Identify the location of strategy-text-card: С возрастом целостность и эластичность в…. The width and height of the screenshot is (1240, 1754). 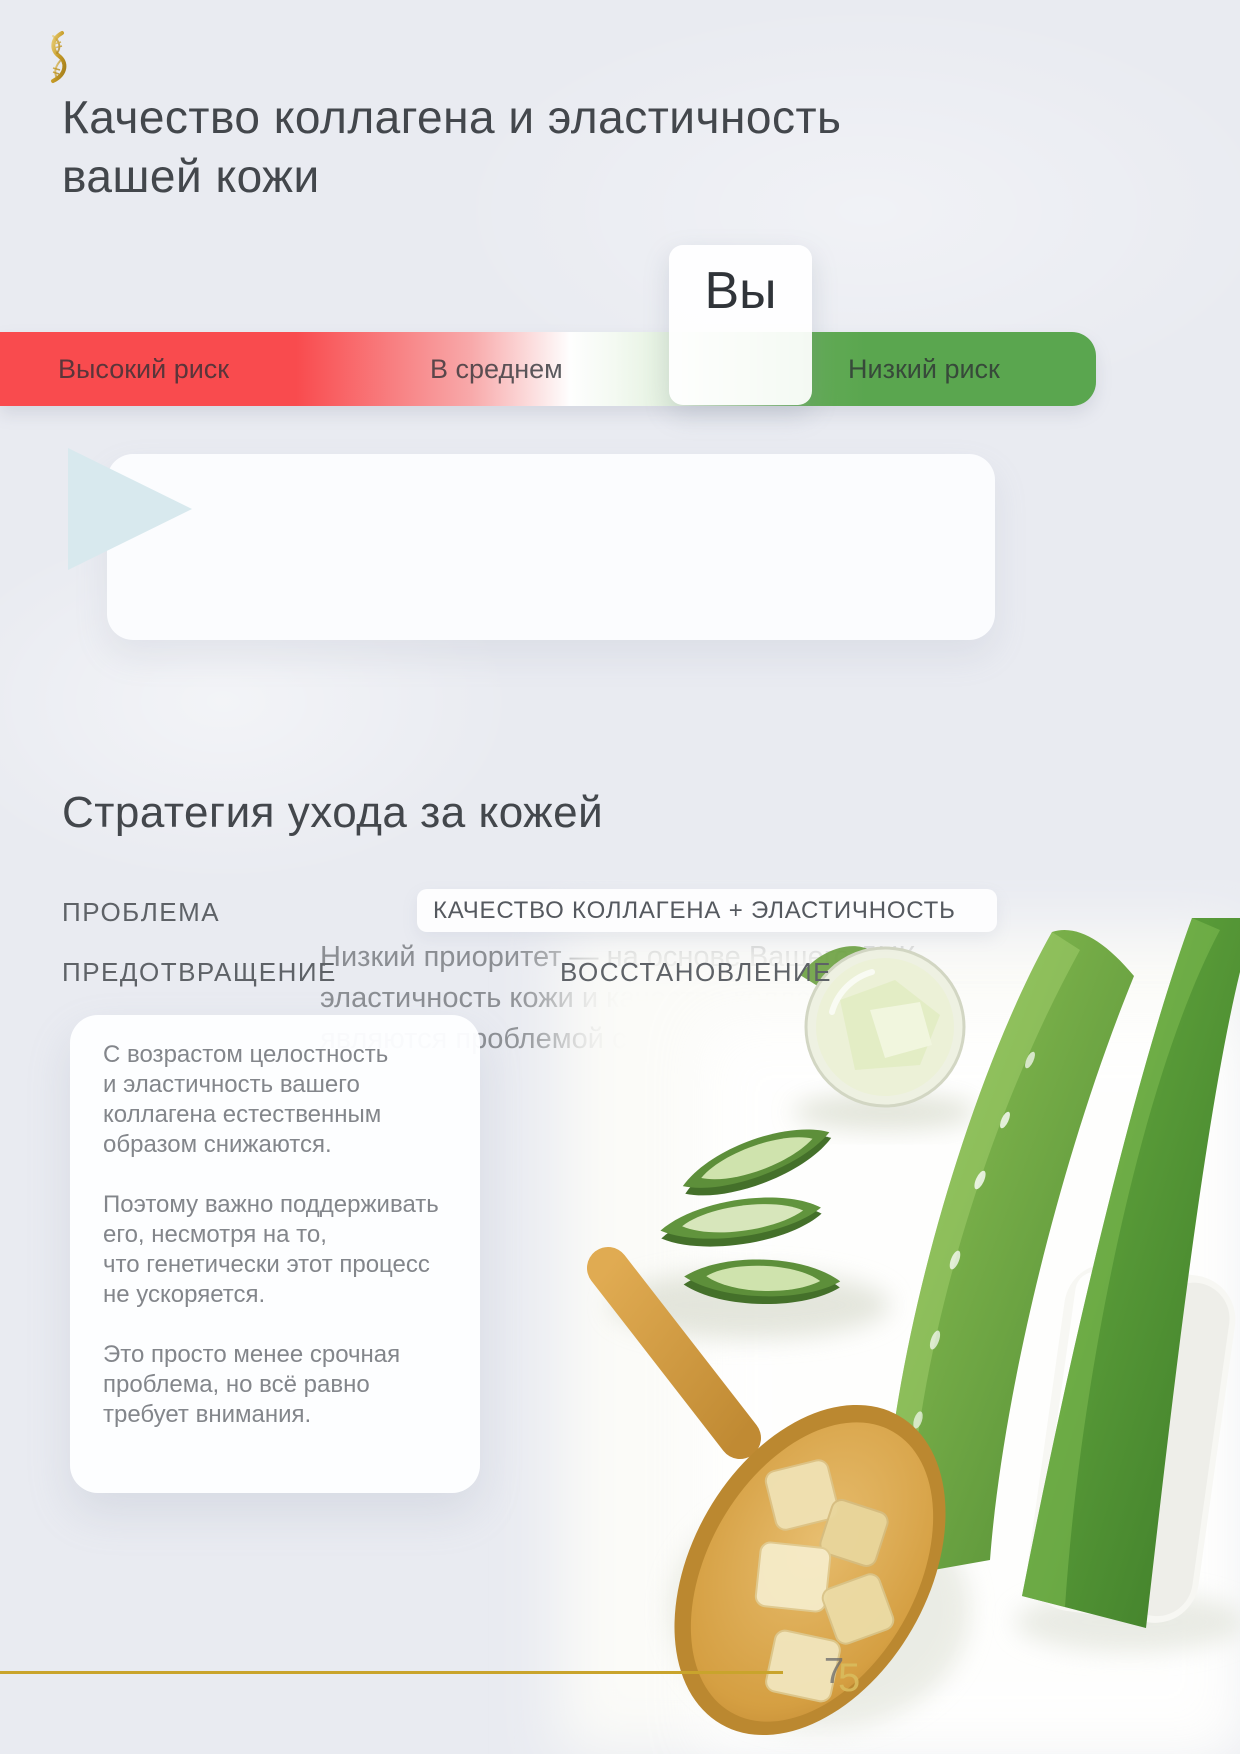
(275, 1254).